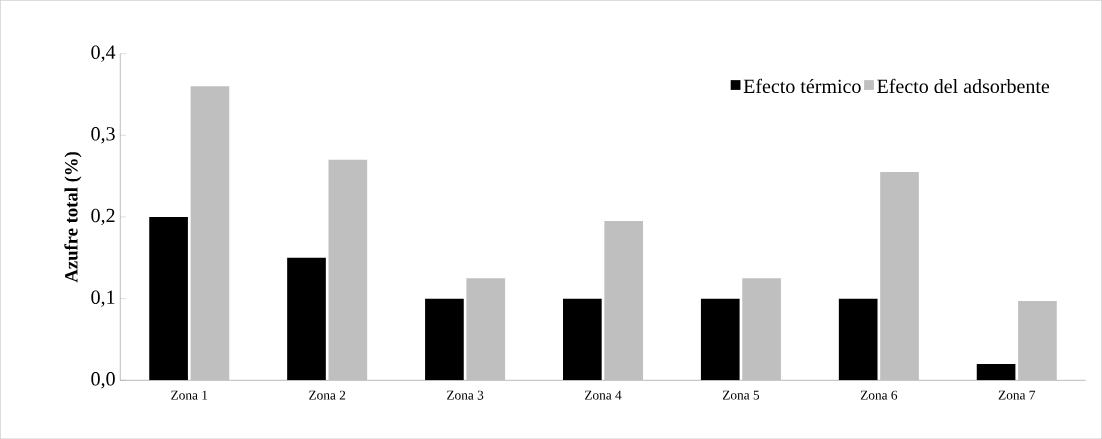 This screenshot has height=439, width=1102. Describe the element at coordinates (327, 395) in the screenshot. I see `x-tick-label: Zona 2` at that location.